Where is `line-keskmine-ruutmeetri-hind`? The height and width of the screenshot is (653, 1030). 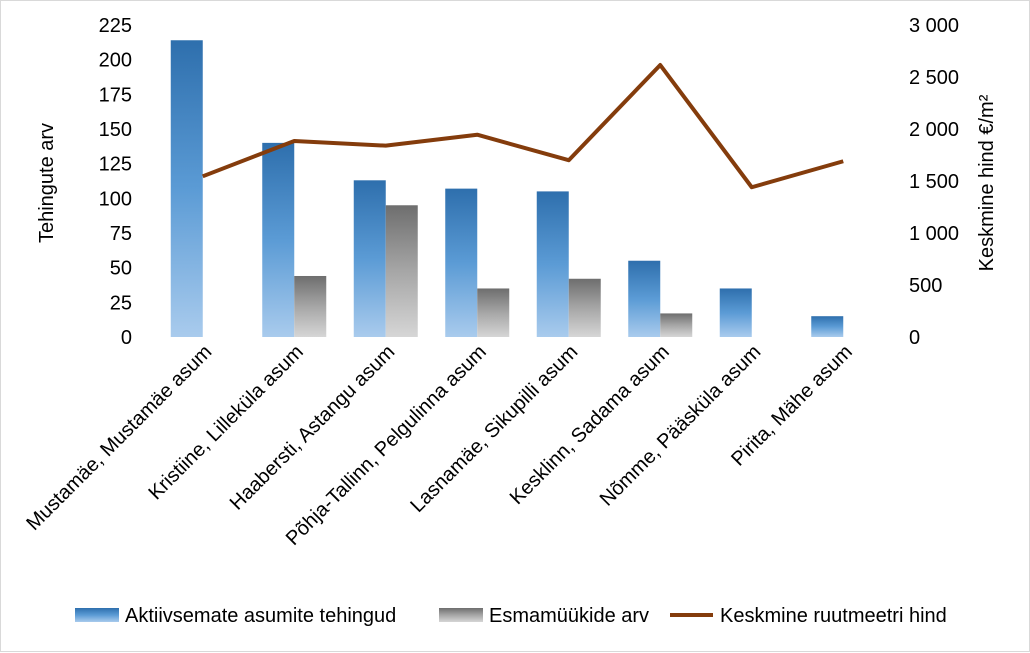 line-keskmine-ruutmeetri-hind is located at coordinates (523, 126).